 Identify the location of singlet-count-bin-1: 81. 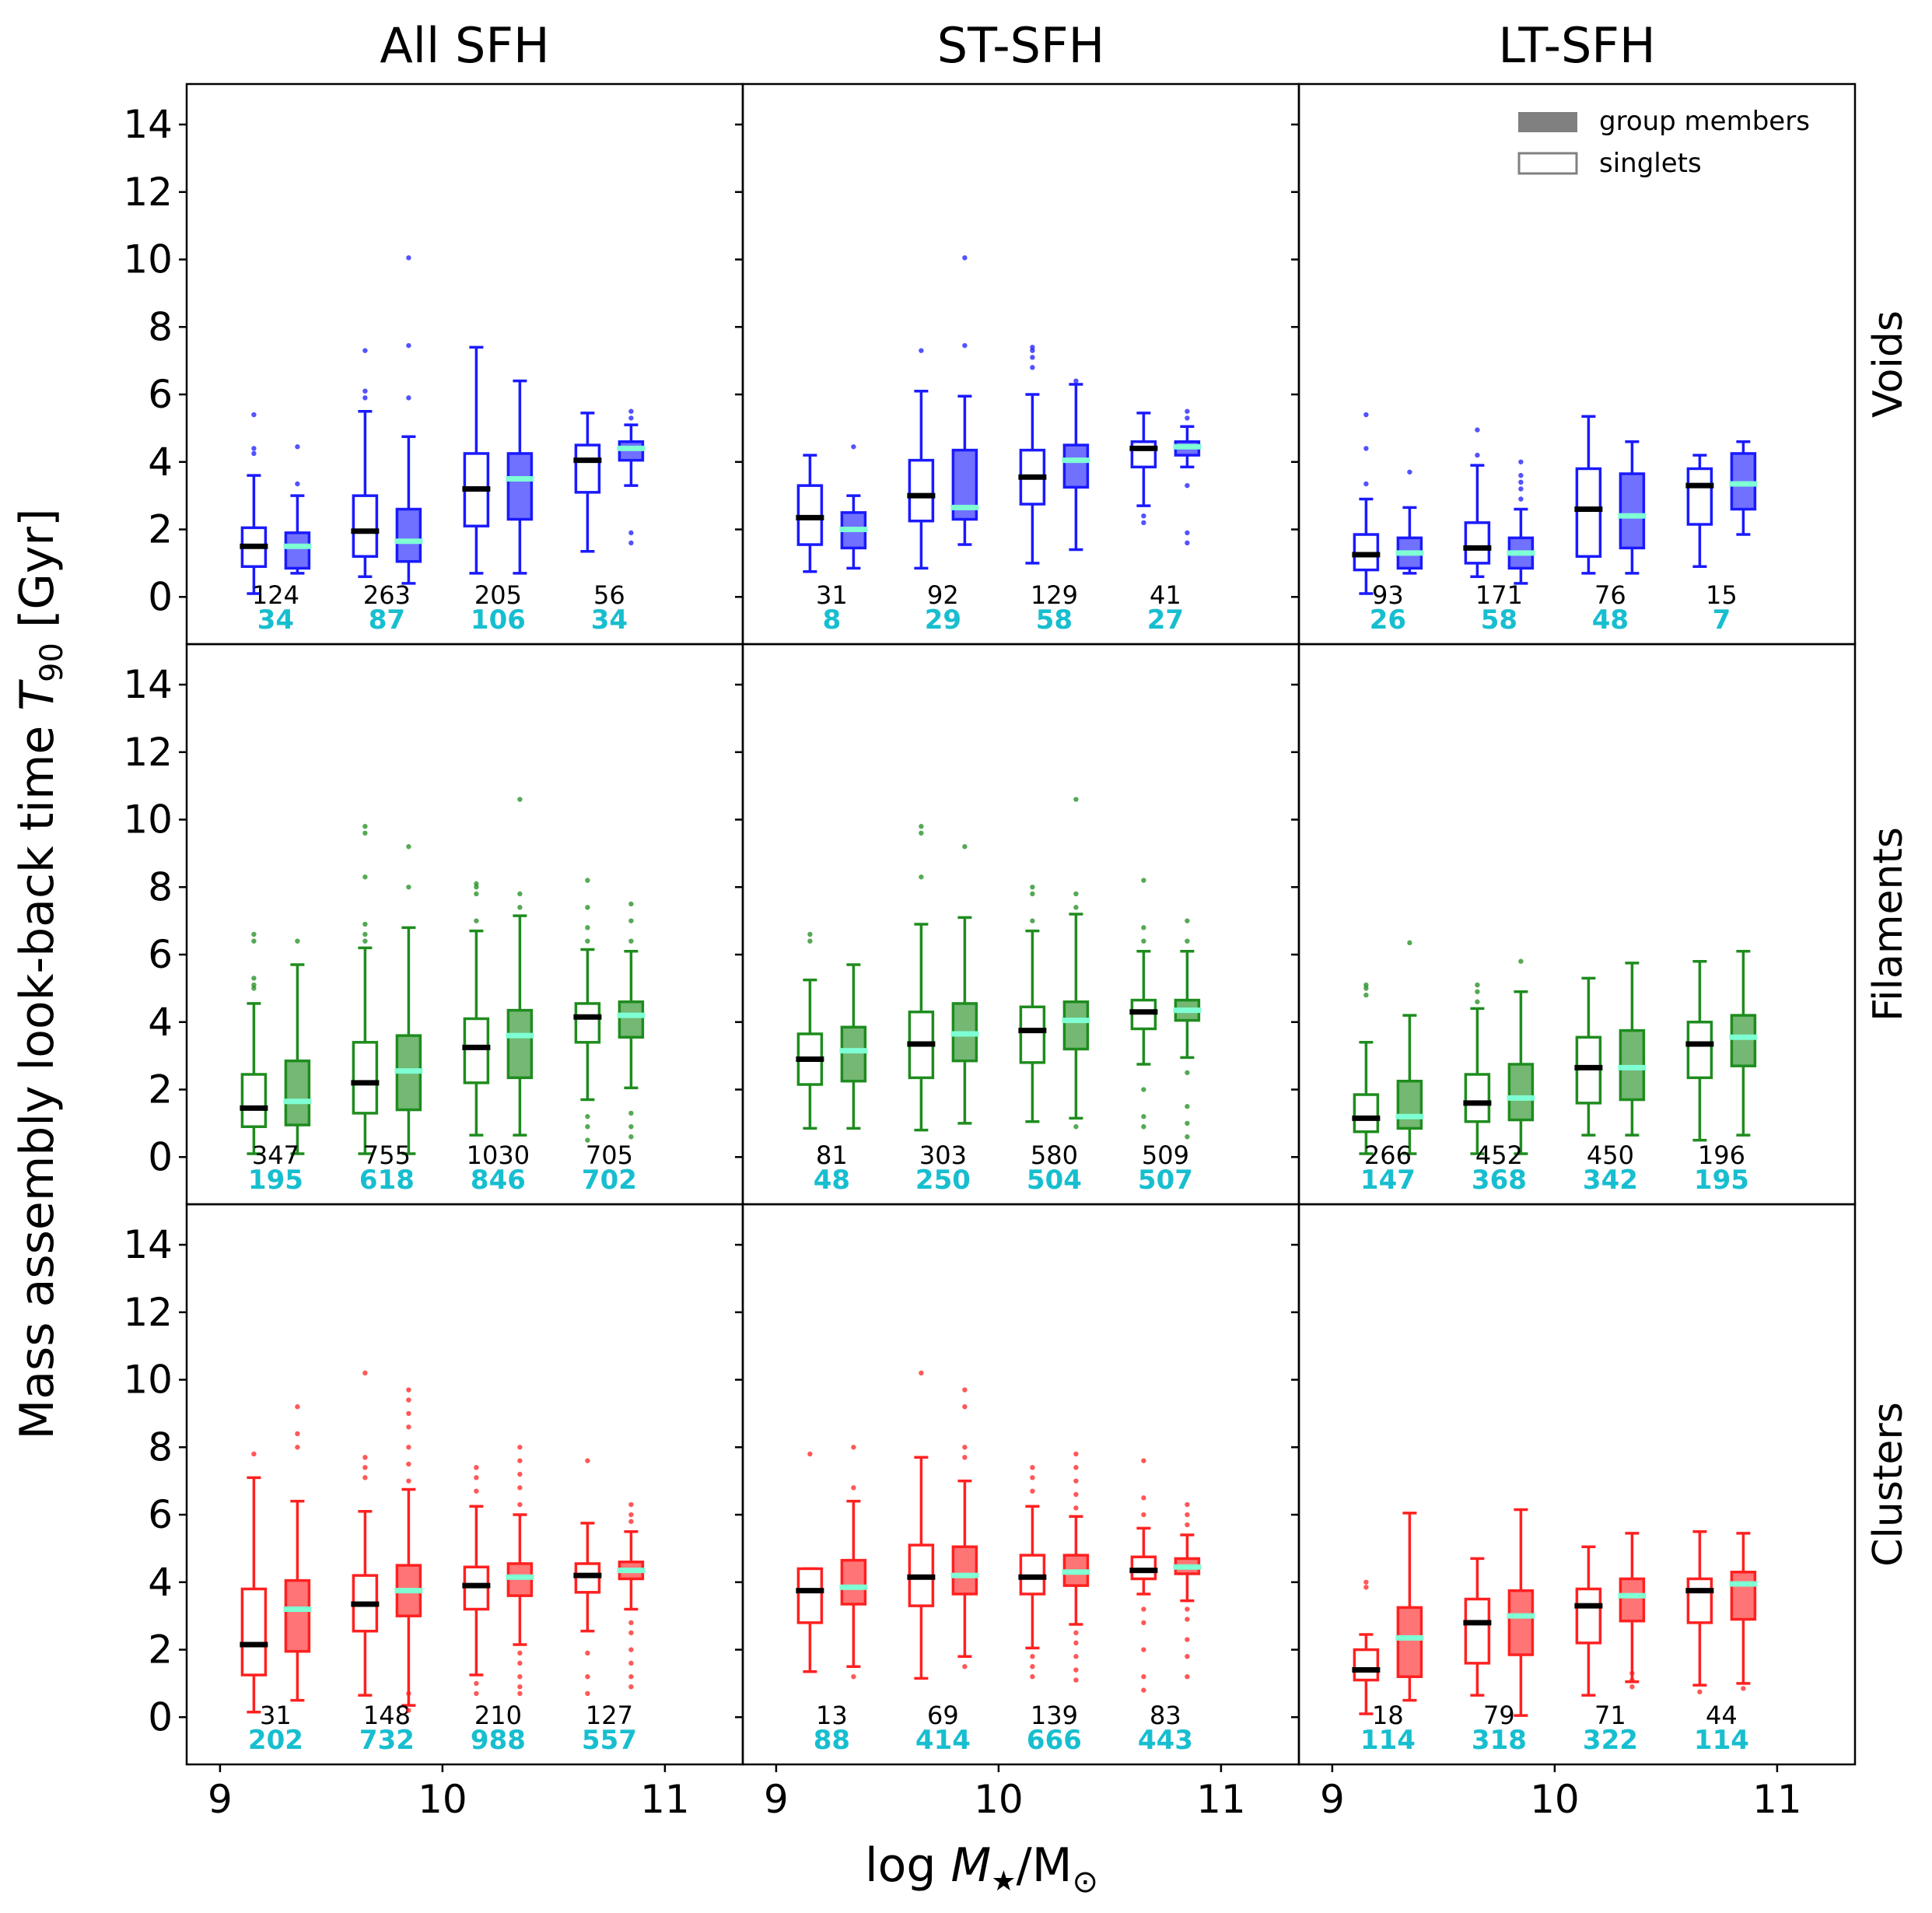
(832, 1155).